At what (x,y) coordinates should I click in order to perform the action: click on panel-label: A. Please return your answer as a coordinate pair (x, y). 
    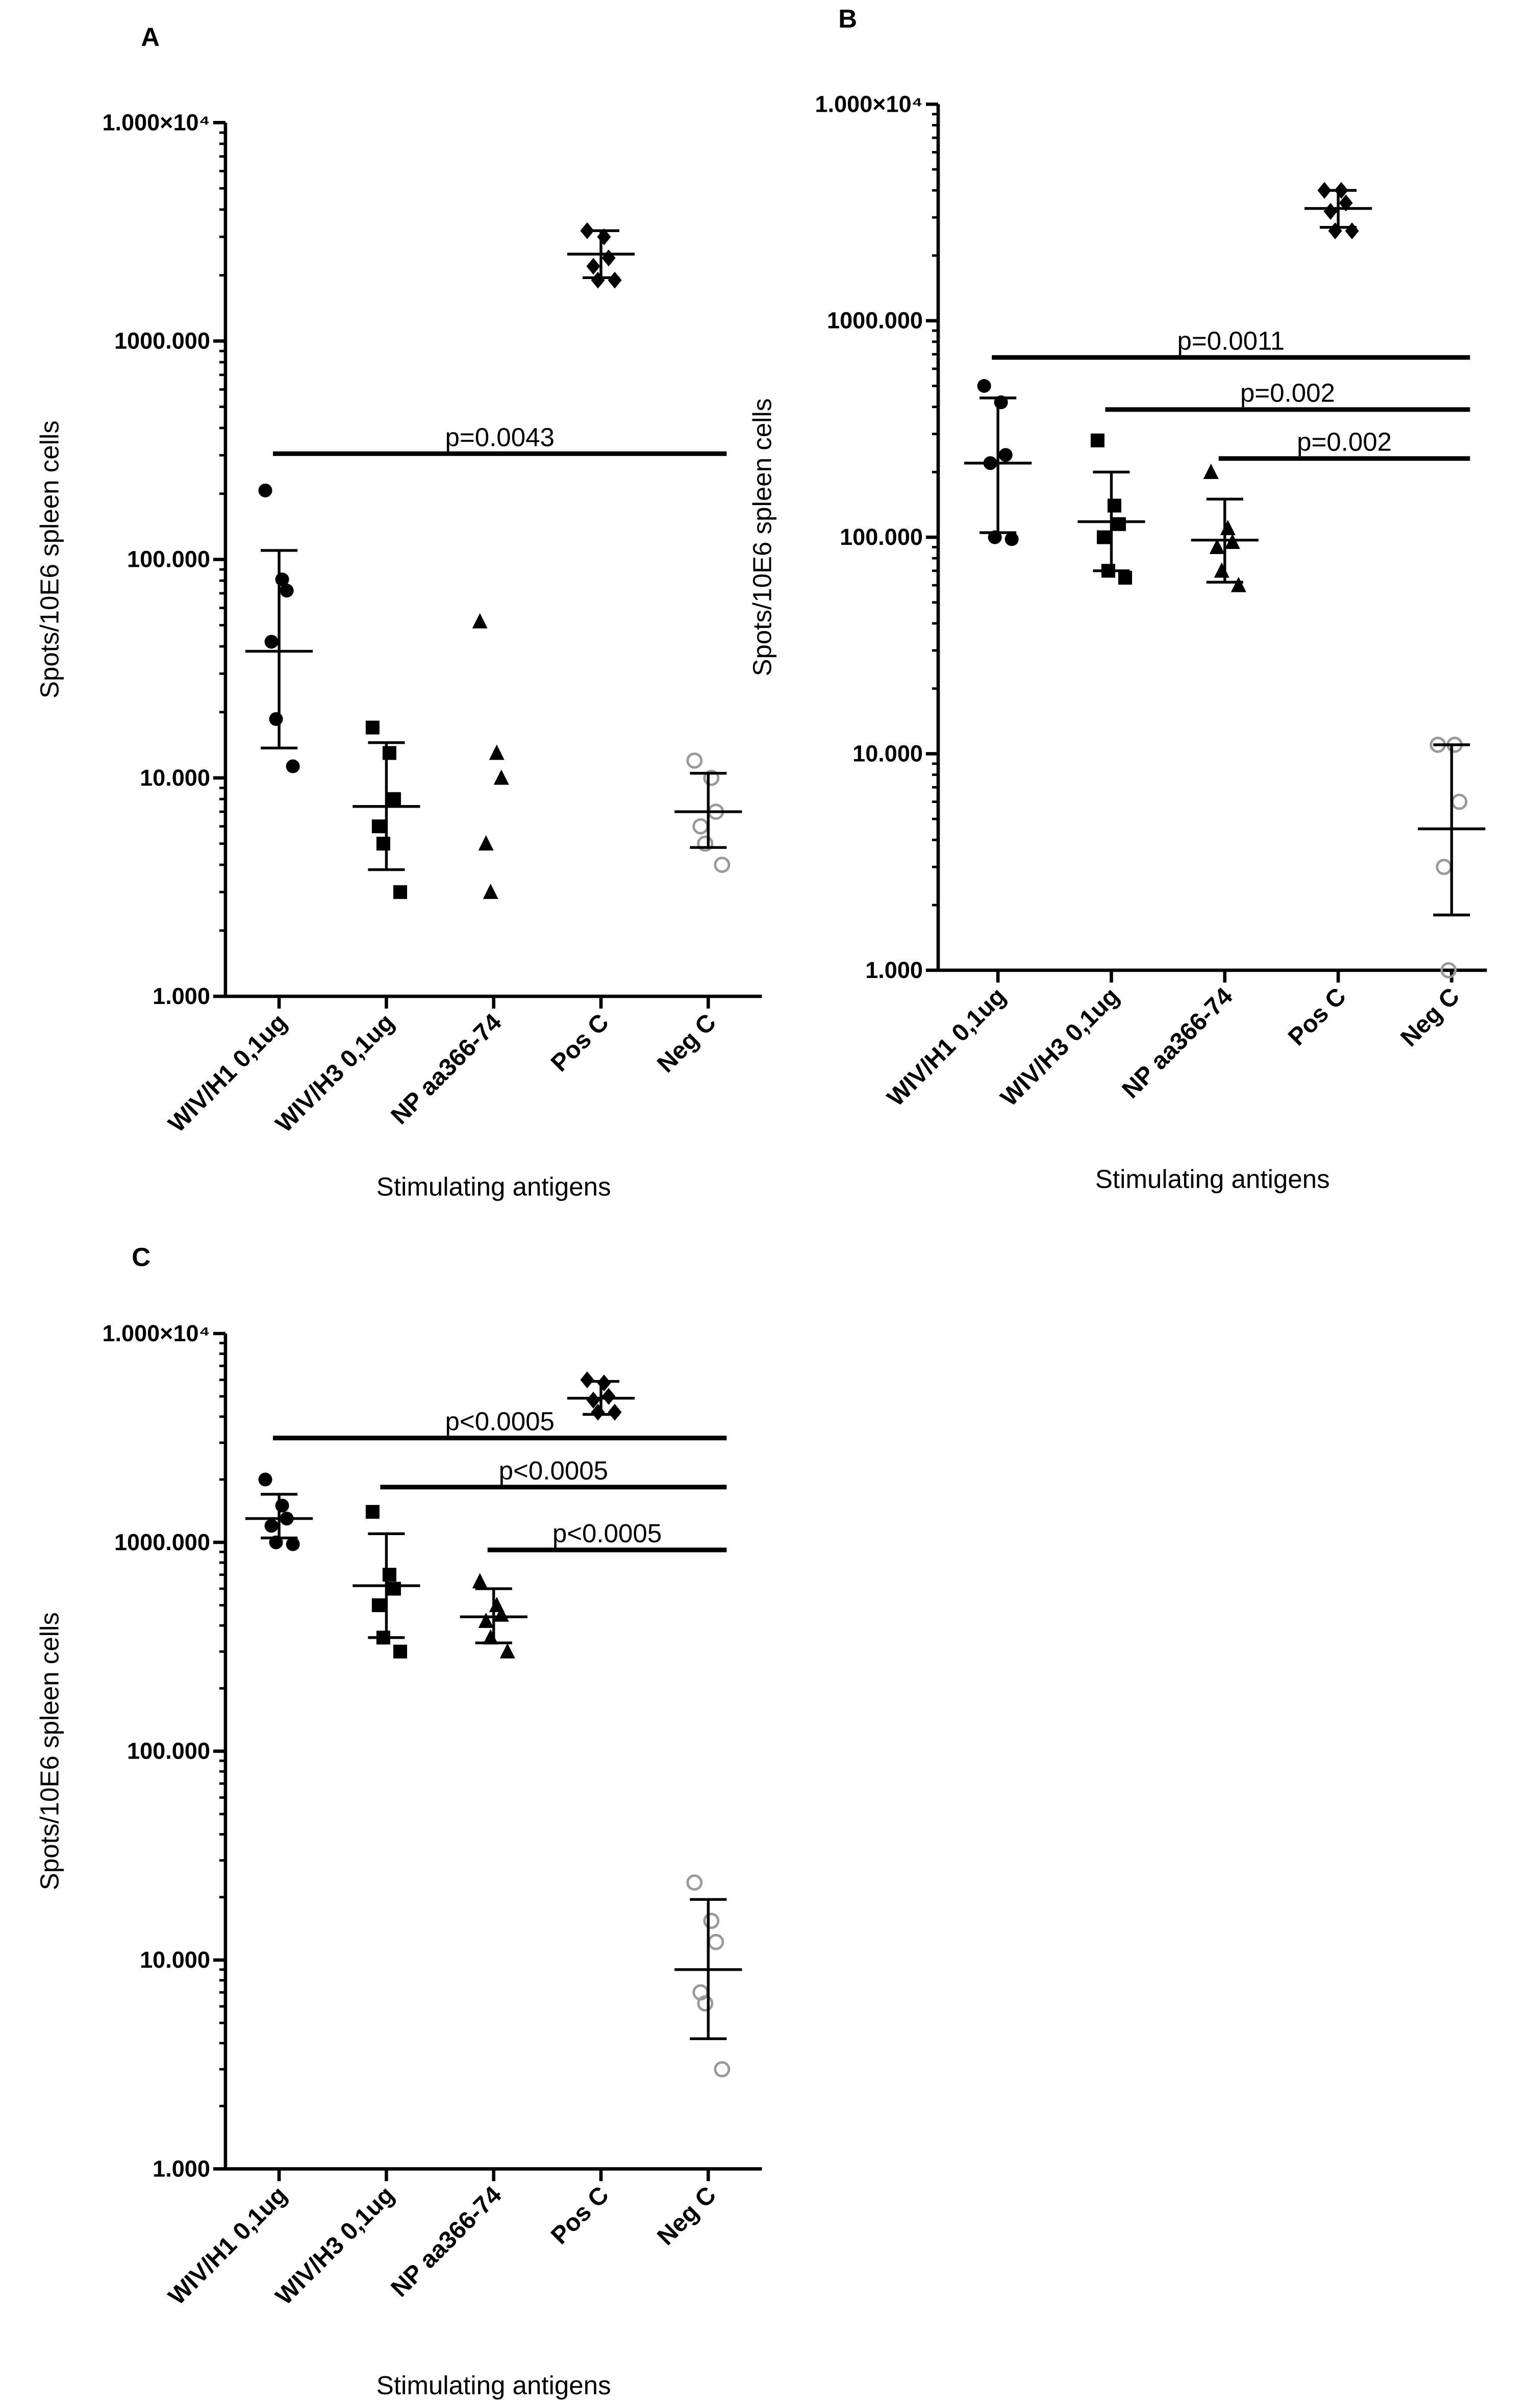
    Looking at the image, I should click on (150, 37).